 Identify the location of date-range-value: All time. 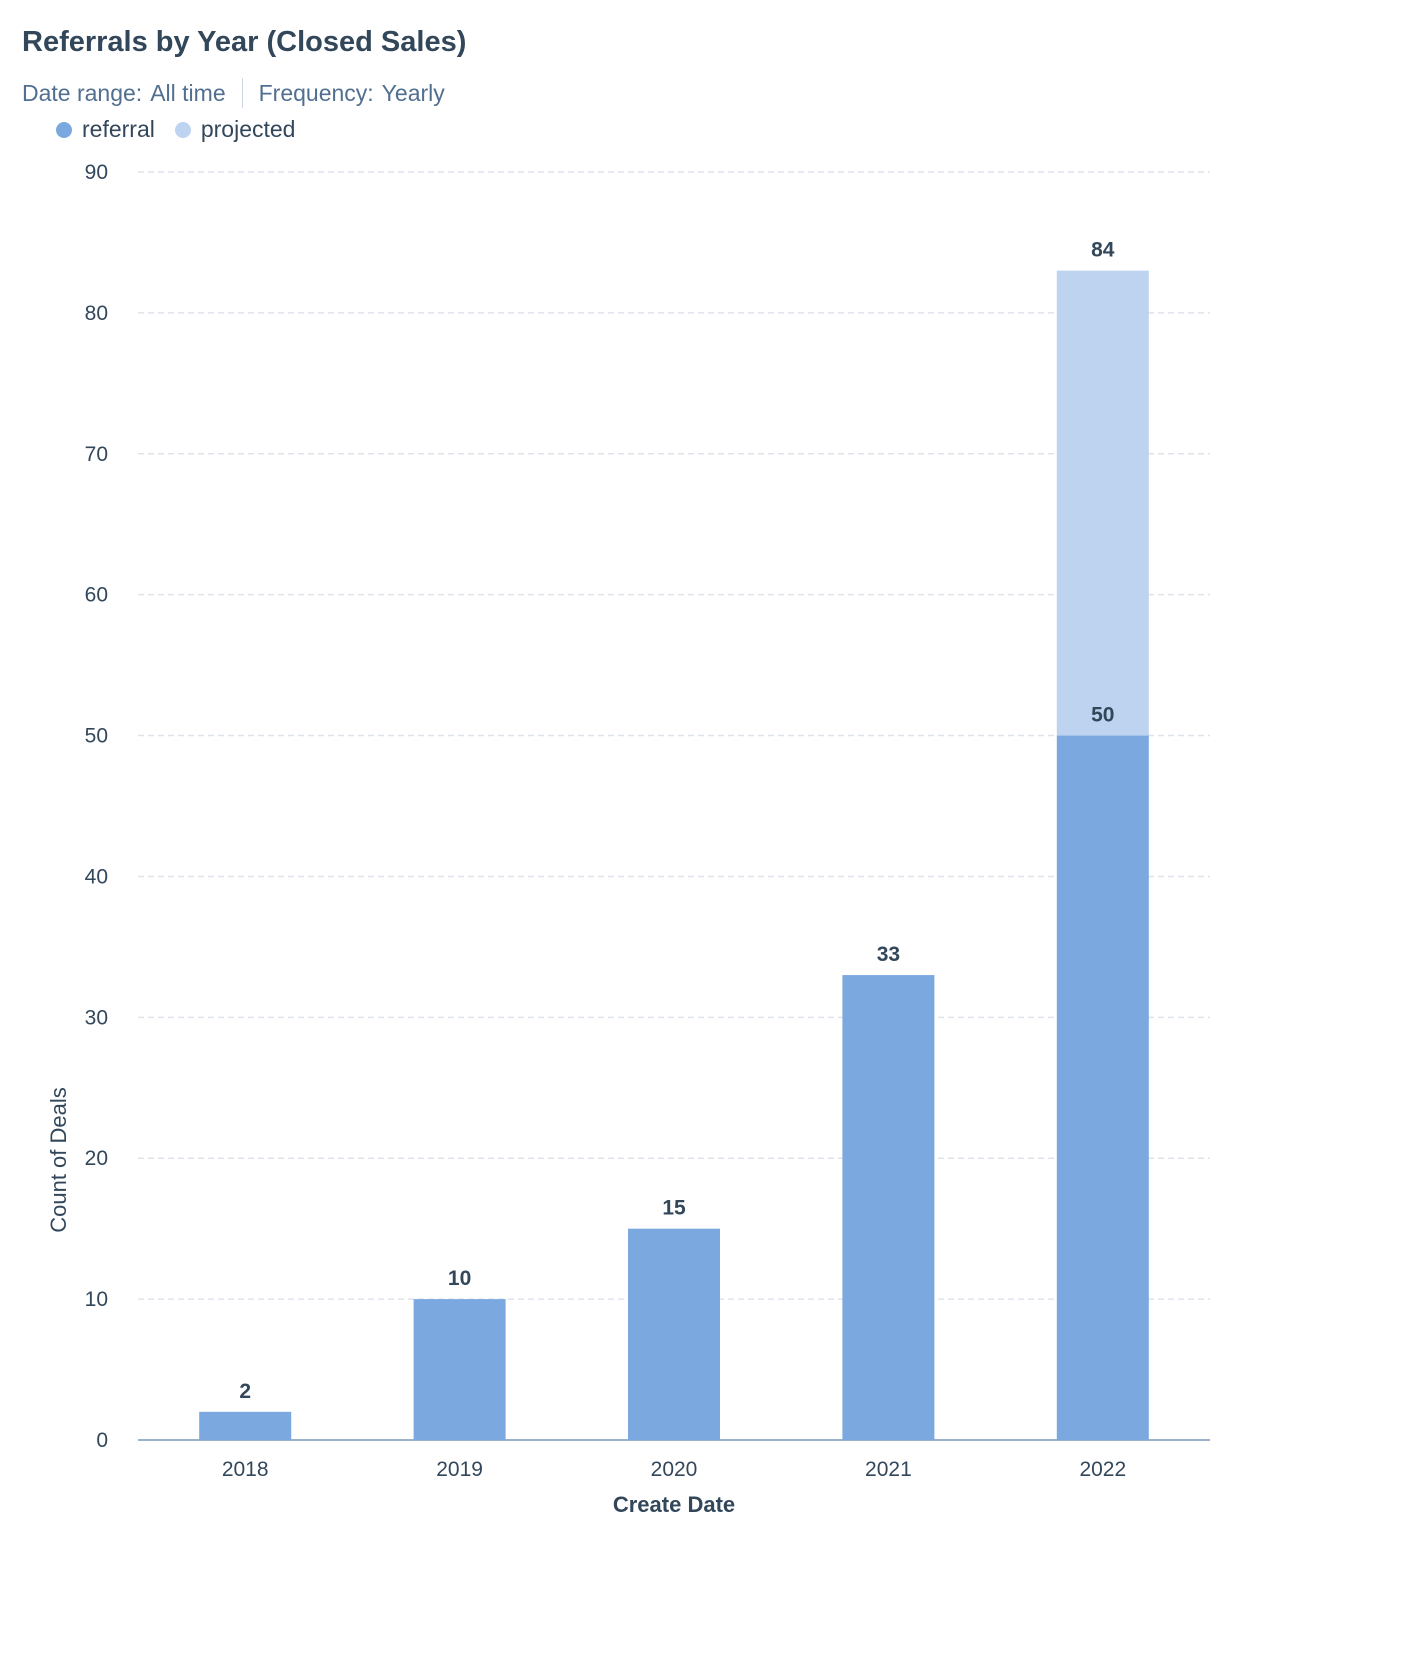
(188, 92).